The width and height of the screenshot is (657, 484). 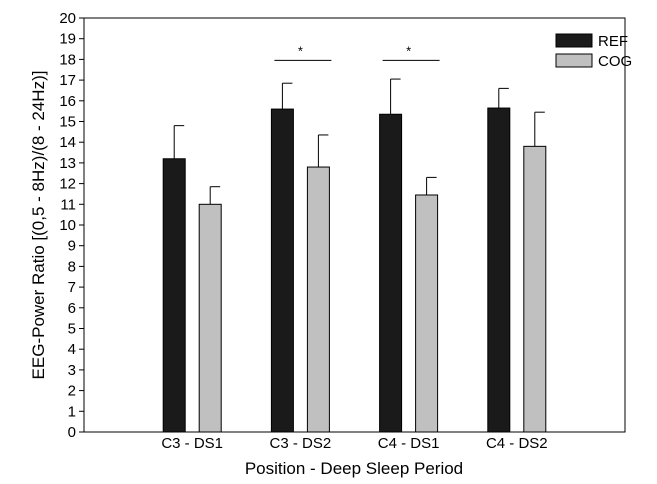 I want to click on error-bars, so click(x=359, y=141).